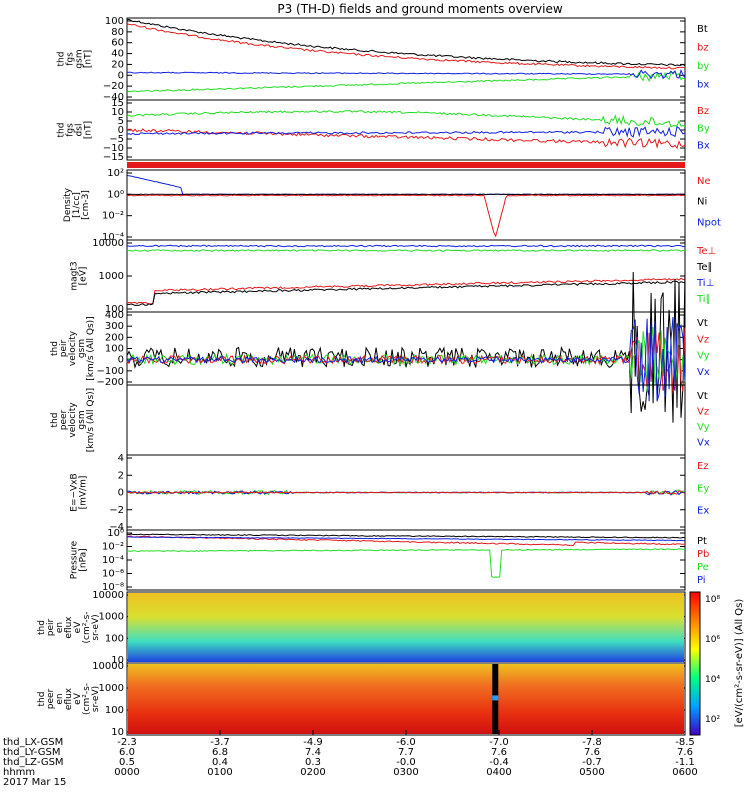 The image size is (750, 804). I want to click on y-tick-label: 4, so click(121, 458).